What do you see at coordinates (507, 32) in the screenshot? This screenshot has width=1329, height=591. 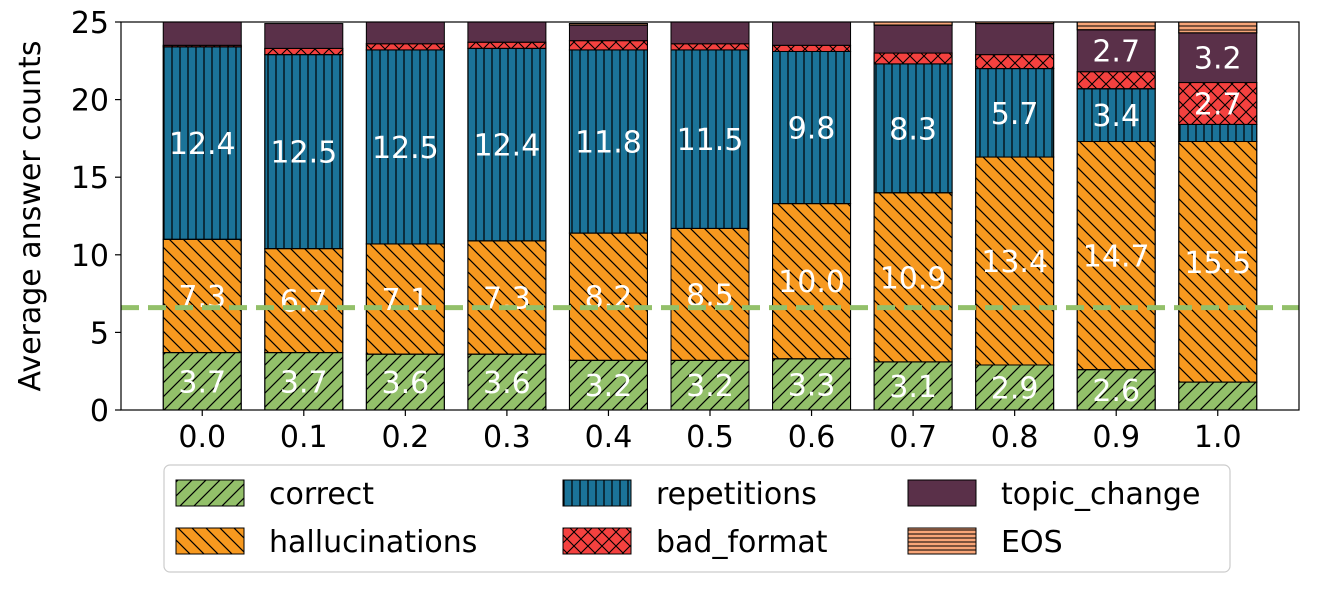 I see `bar-topic_change-0.3` at bounding box center [507, 32].